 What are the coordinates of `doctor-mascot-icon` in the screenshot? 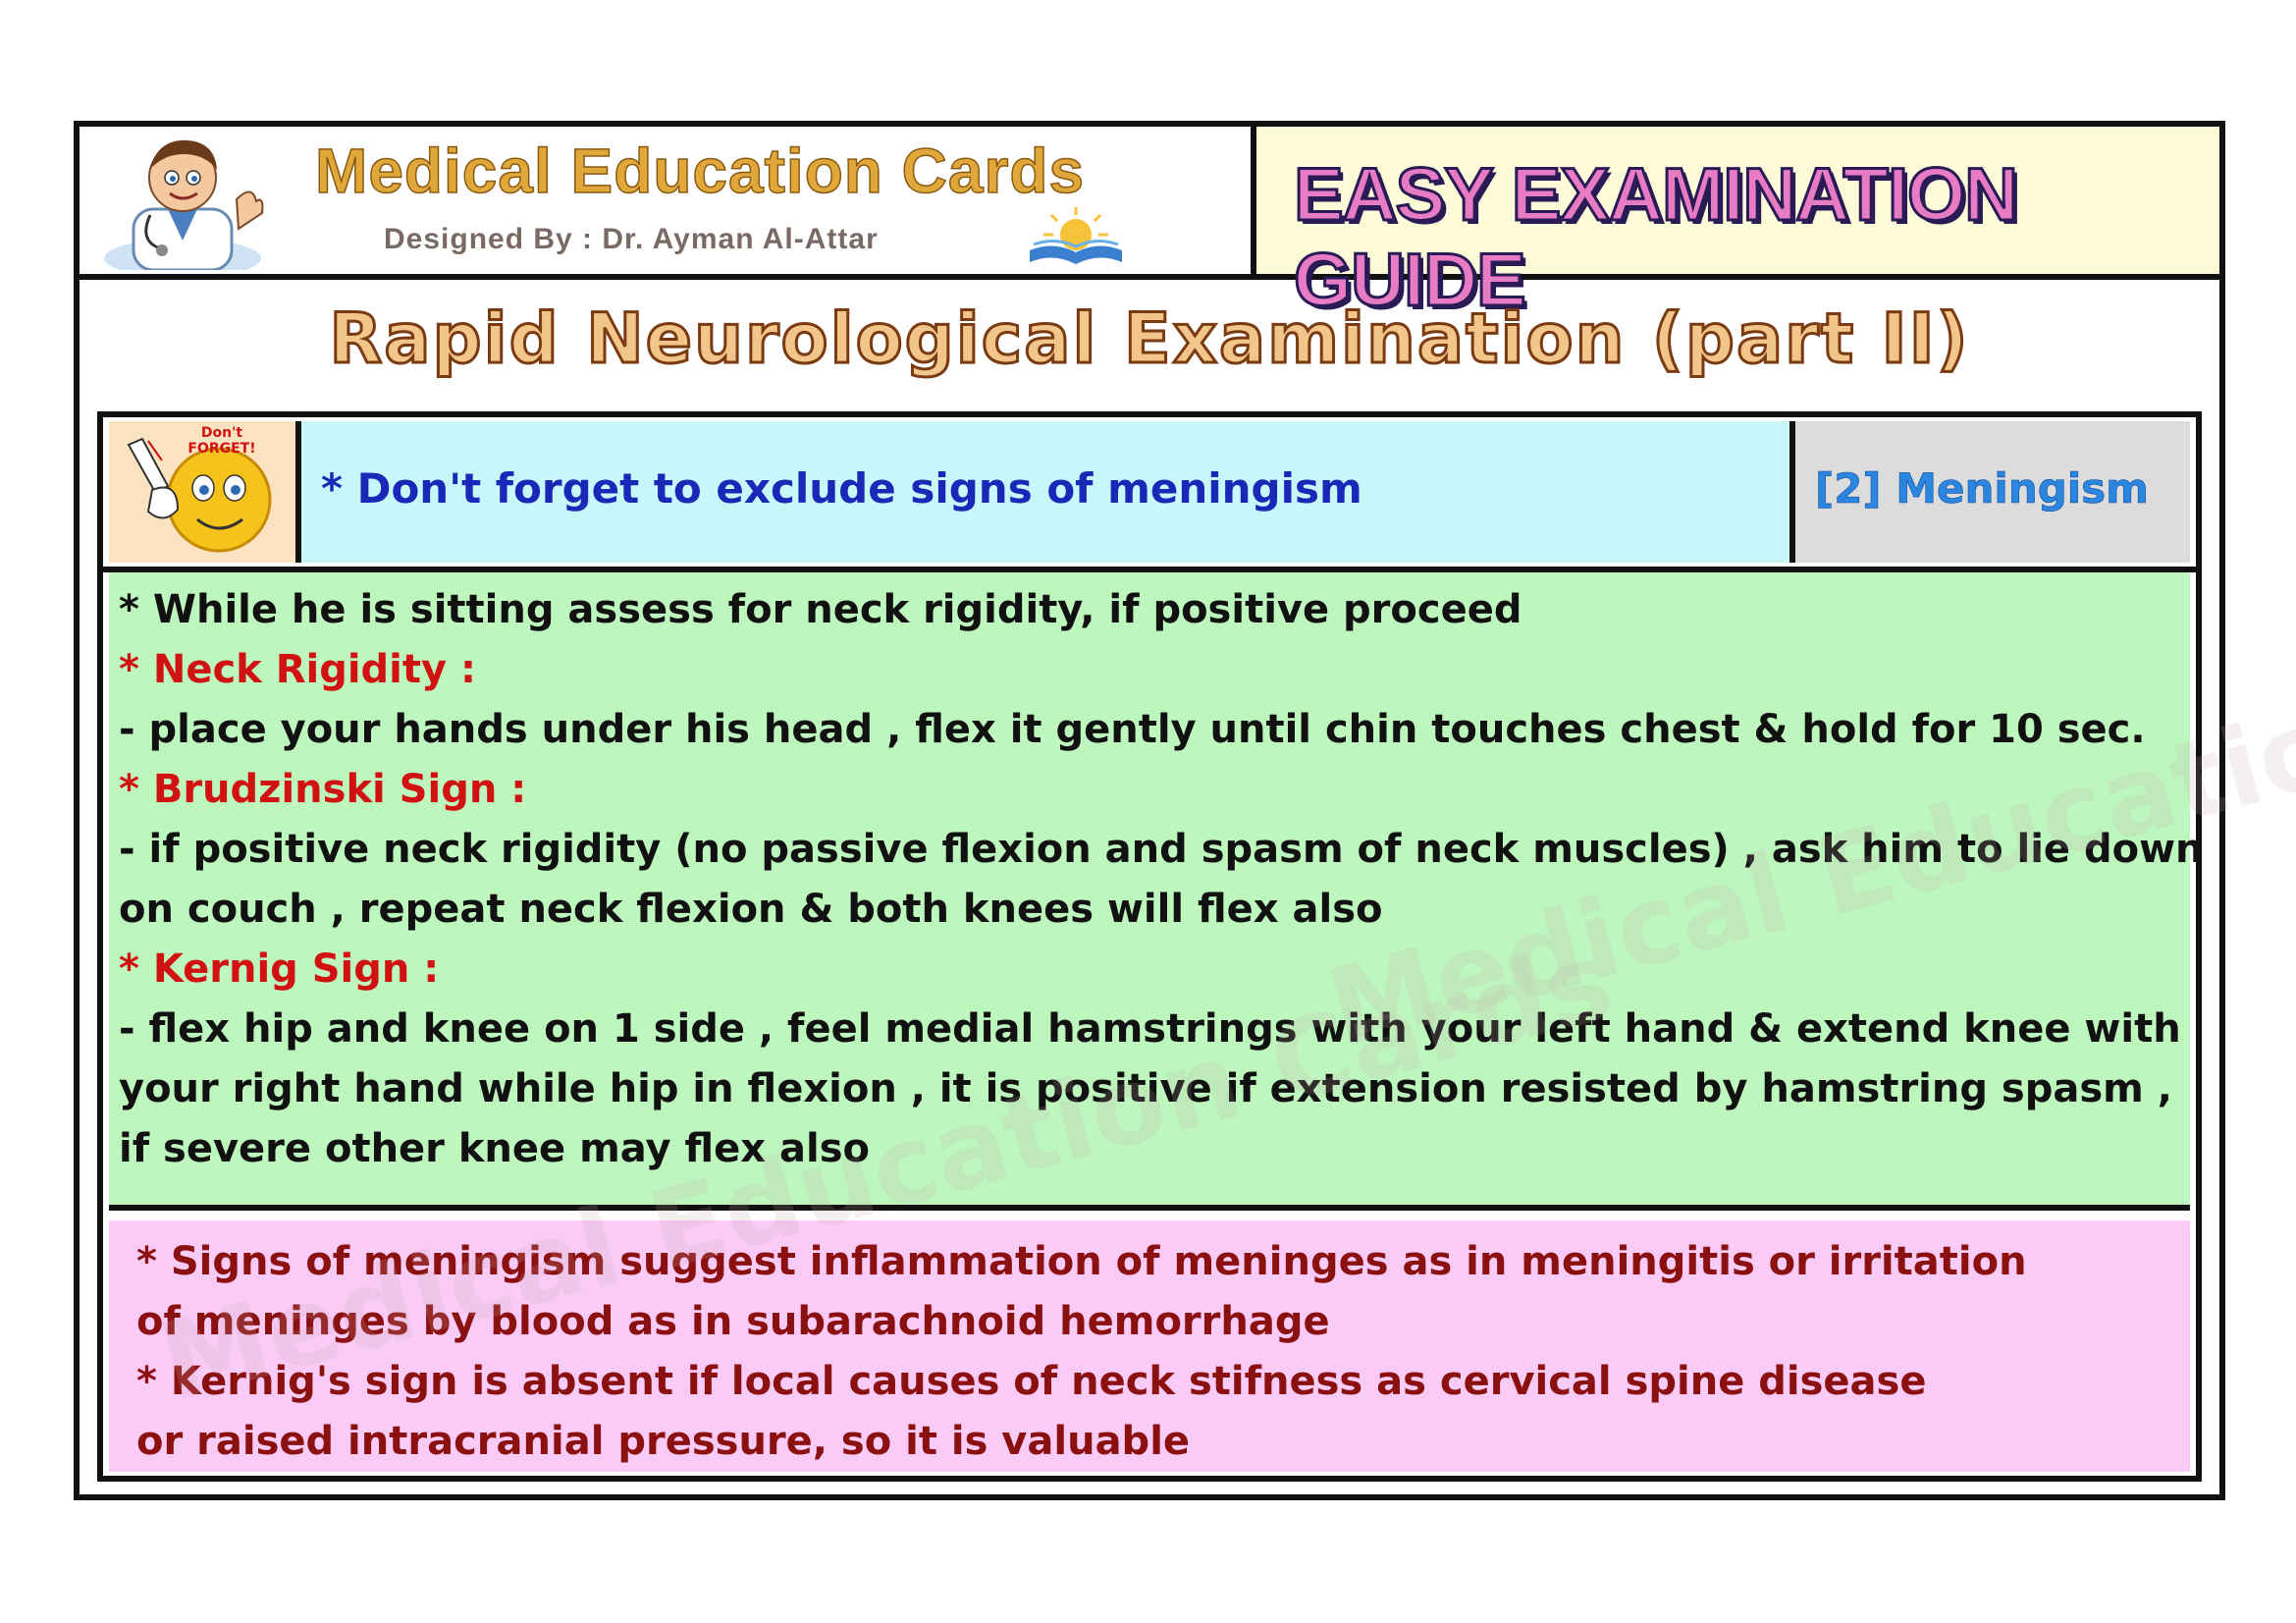 It's located at (184, 205).